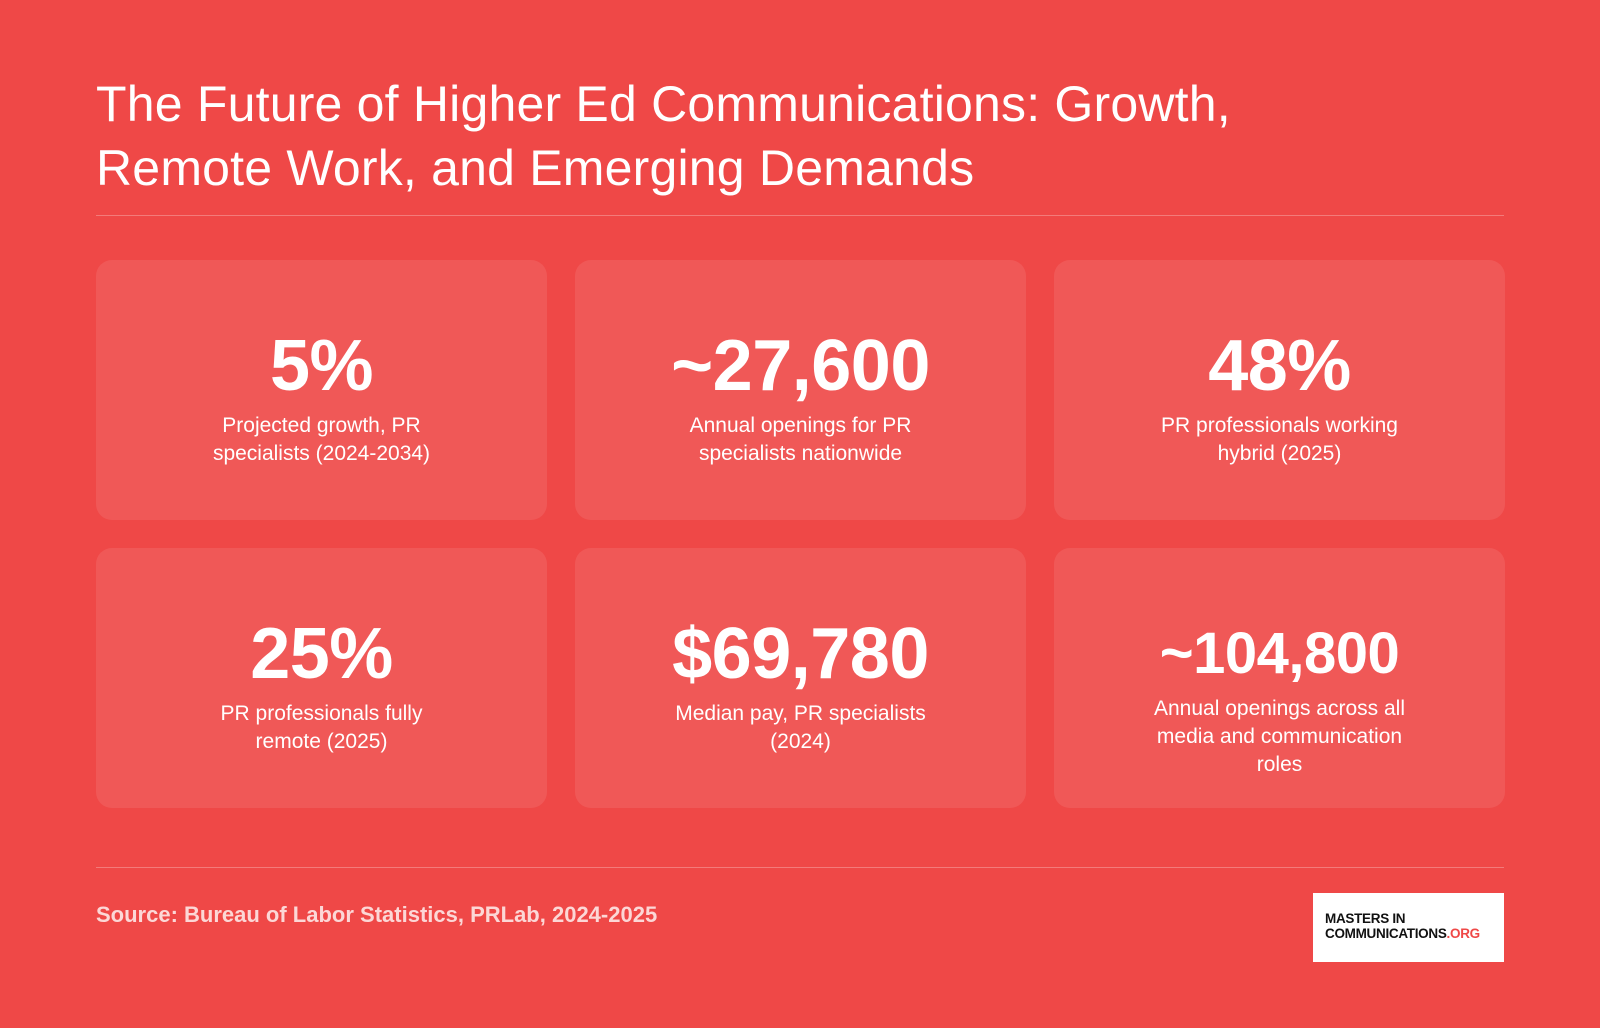 The width and height of the screenshot is (1600, 1028). I want to click on stat-label: PR professionals fully remote (2025), so click(321, 727).